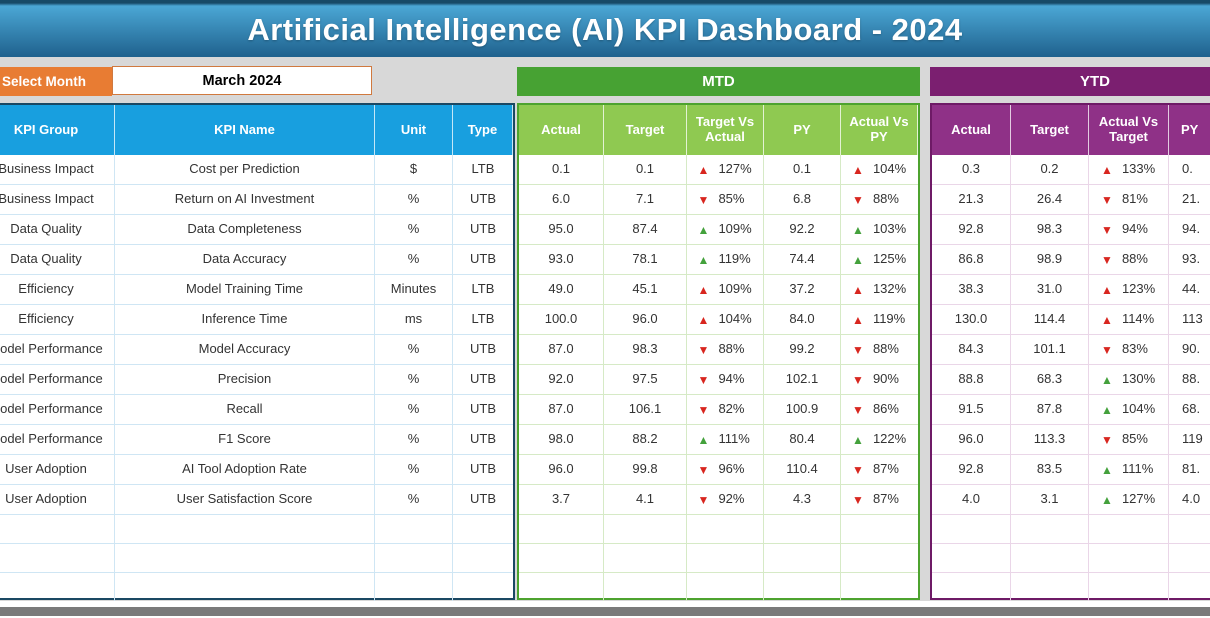 This screenshot has width=1210, height=618. I want to click on cell-ytd-actual: 96.0, so click(971, 440).